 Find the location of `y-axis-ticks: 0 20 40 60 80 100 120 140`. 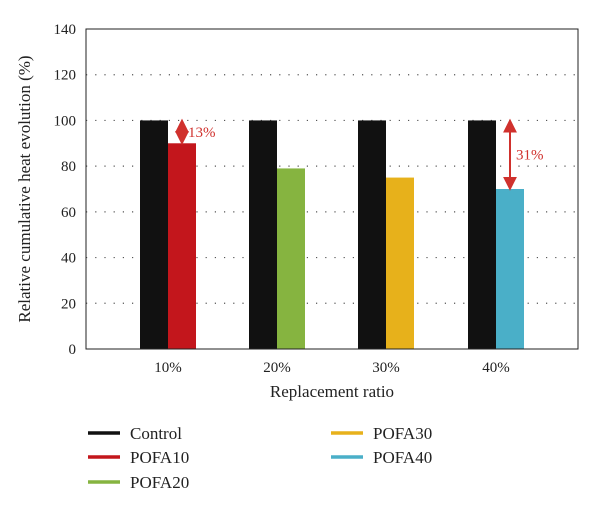

y-axis-ticks: 0 20 40 60 80 100 120 140 is located at coordinates (65, 190).